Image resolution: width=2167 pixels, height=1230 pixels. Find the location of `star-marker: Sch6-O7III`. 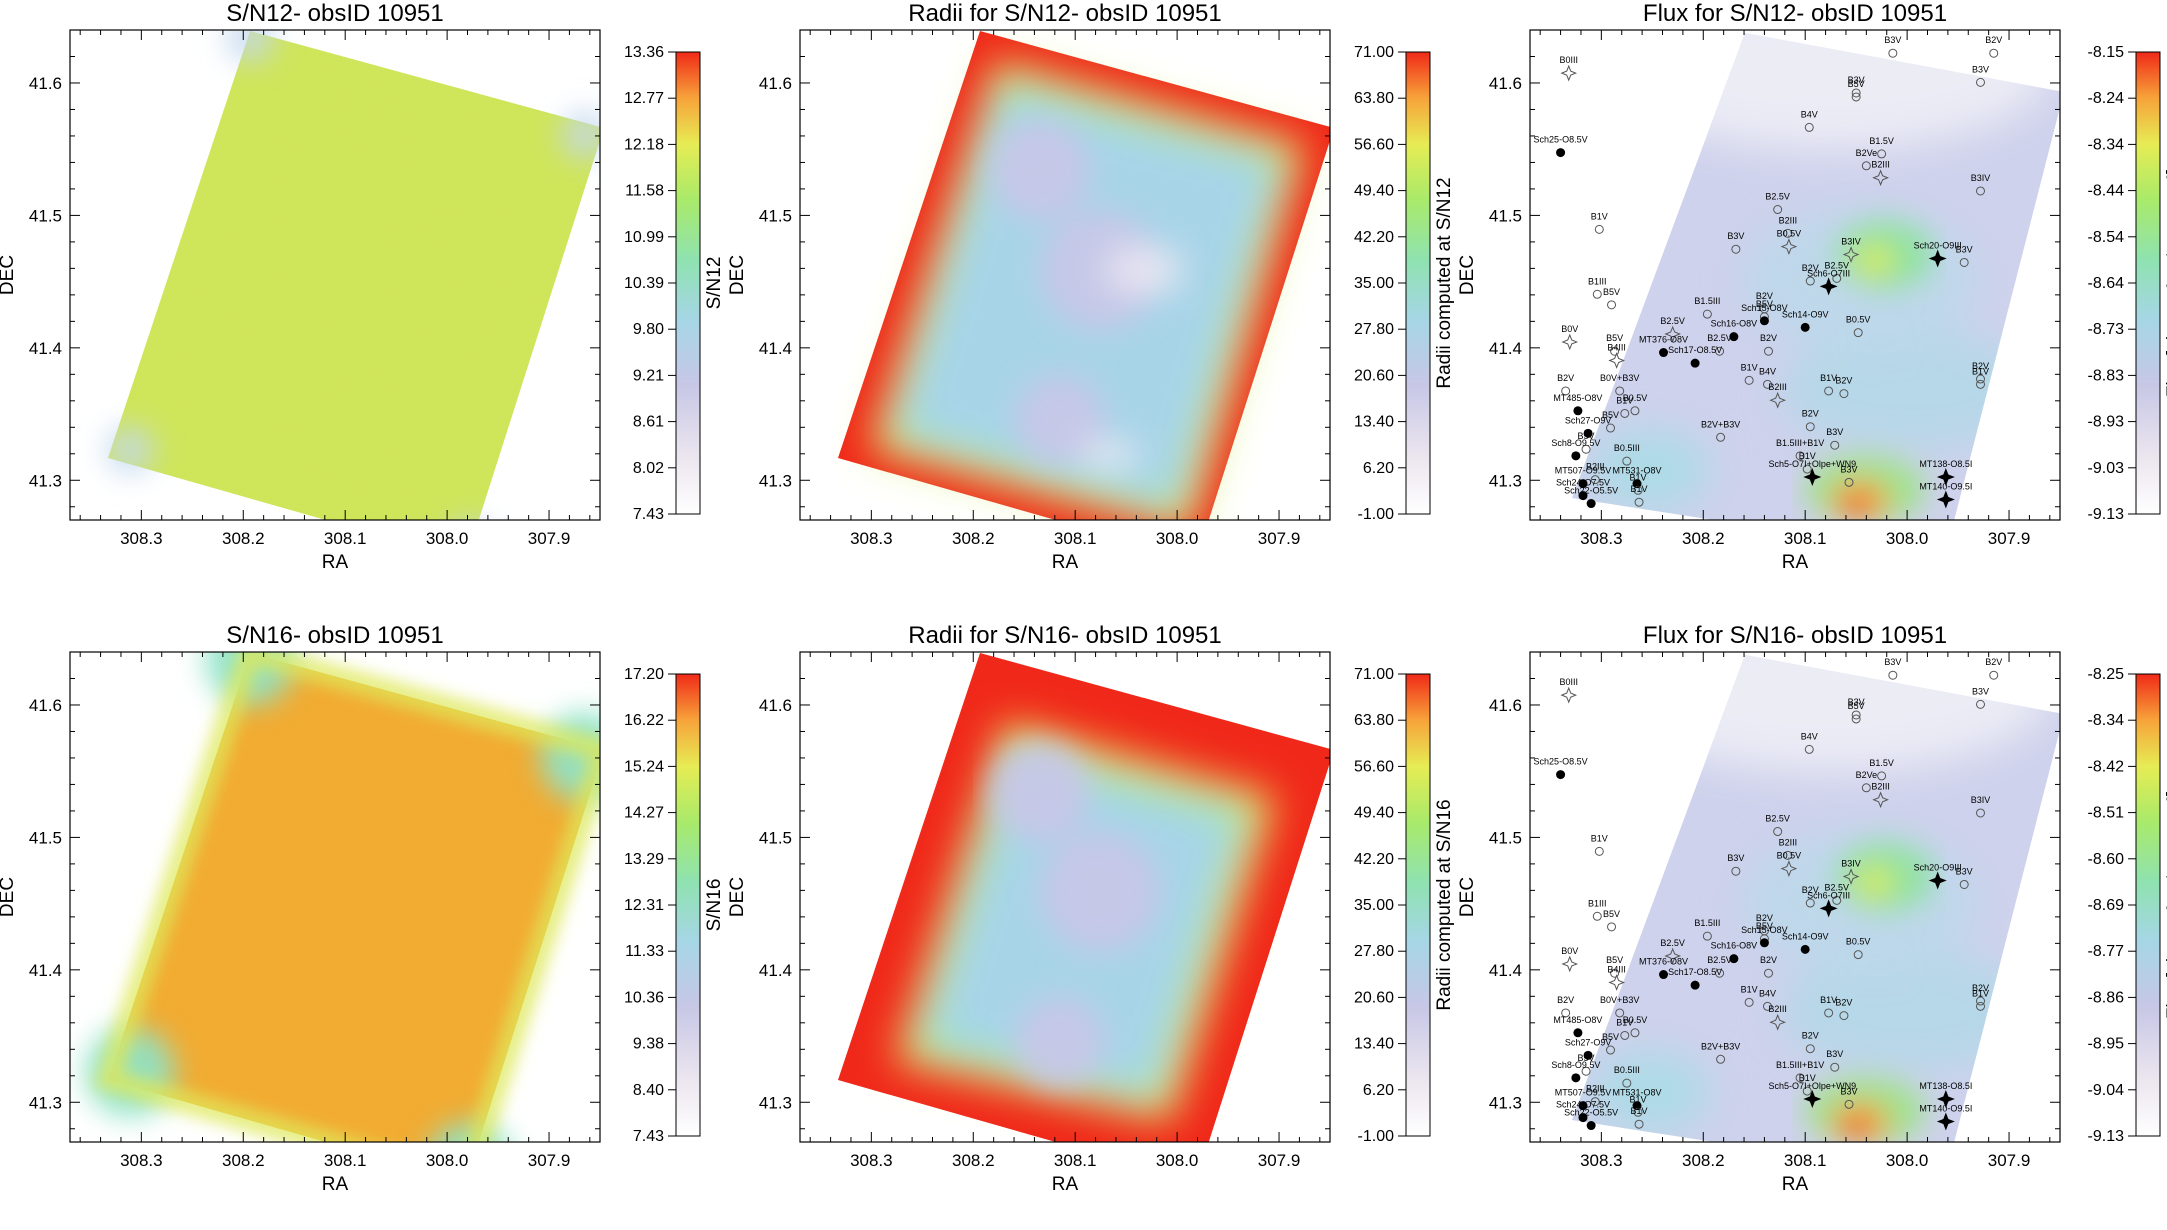

star-marker: Sch6-O7III is located at coordinates (1828, 282).